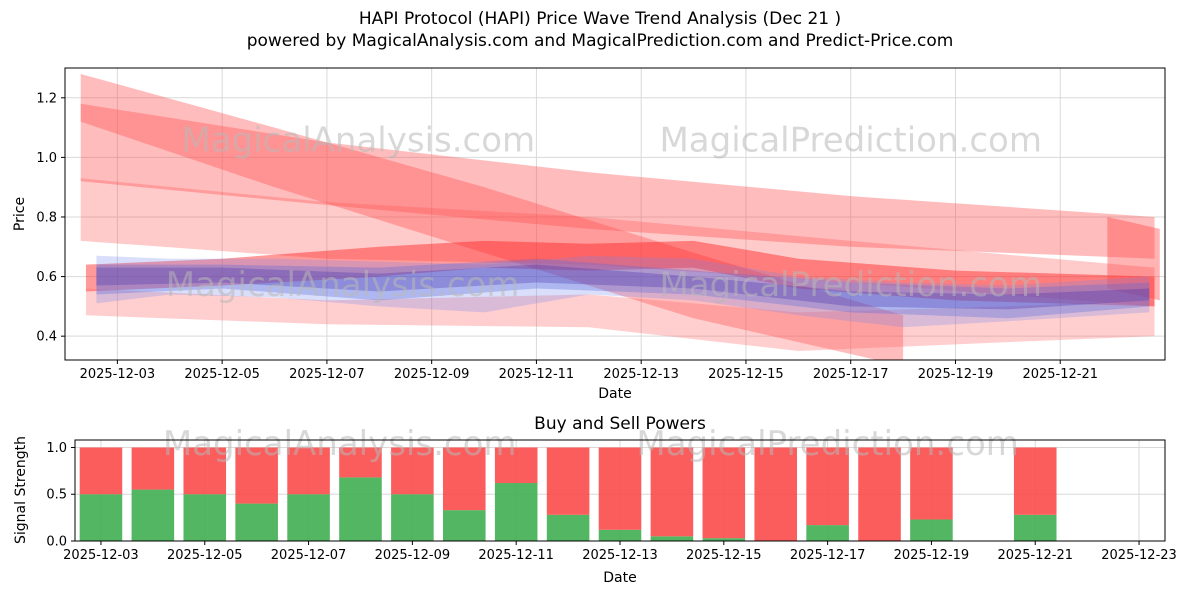 Image resolution: width=1200 pixels, height=600 pixels. Describe the element at coordinates (620, 424) in the screenshot. I see `bottom-chart-title: Buy and Sell Powers` at that location.